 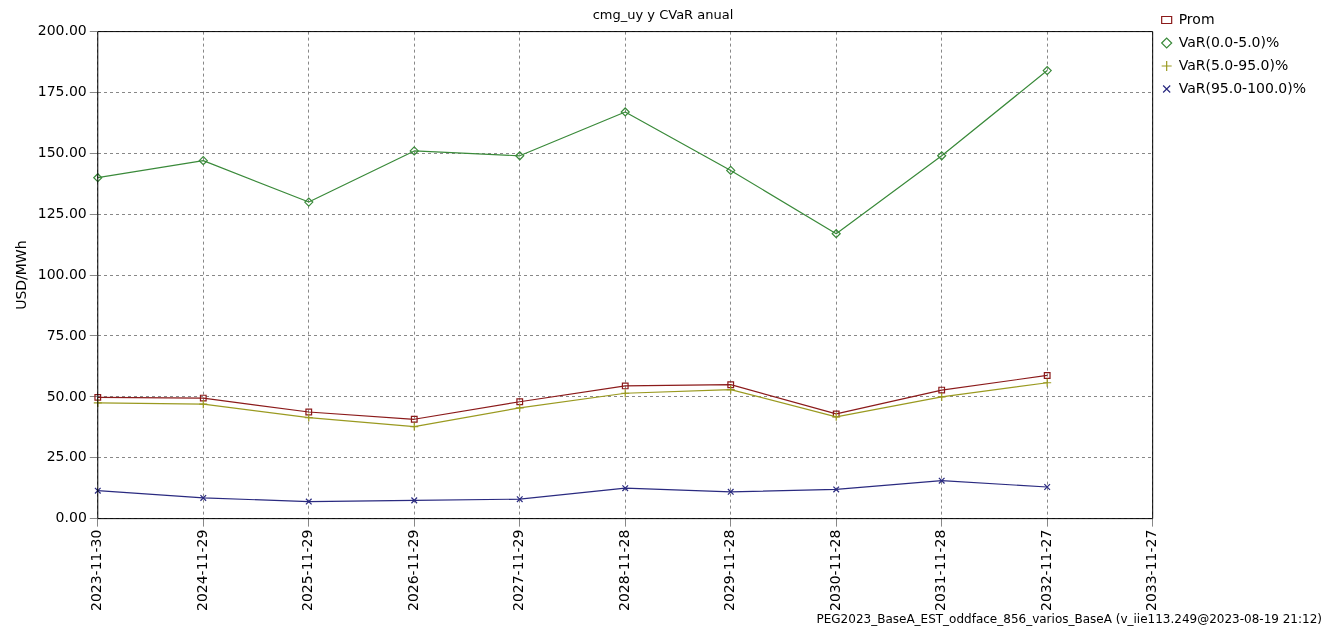 I want to click on x-tick-label: 2026-11-29, so click(x=412, y=570).